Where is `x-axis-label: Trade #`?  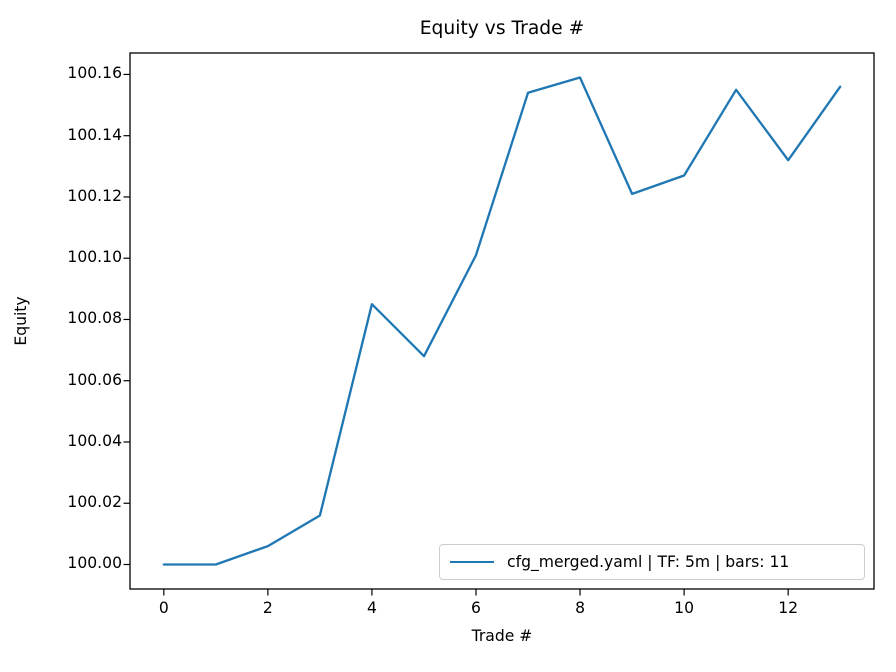 x-axis-label: Trade # is located at coordinates (502, 636).